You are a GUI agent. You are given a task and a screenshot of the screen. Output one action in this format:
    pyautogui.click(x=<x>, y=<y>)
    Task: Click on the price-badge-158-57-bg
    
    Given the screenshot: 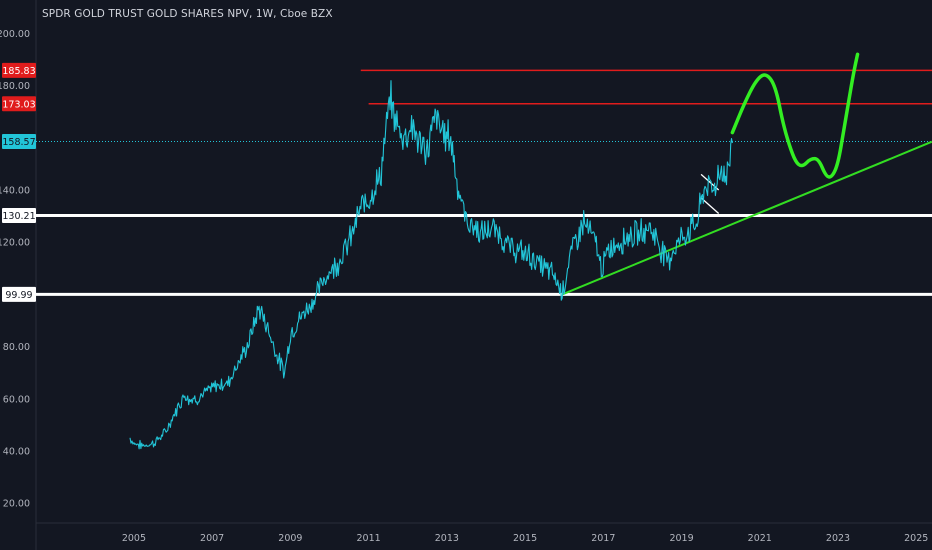 What is the action you would take?
    pyautogui.click(x=19, y=142)
    